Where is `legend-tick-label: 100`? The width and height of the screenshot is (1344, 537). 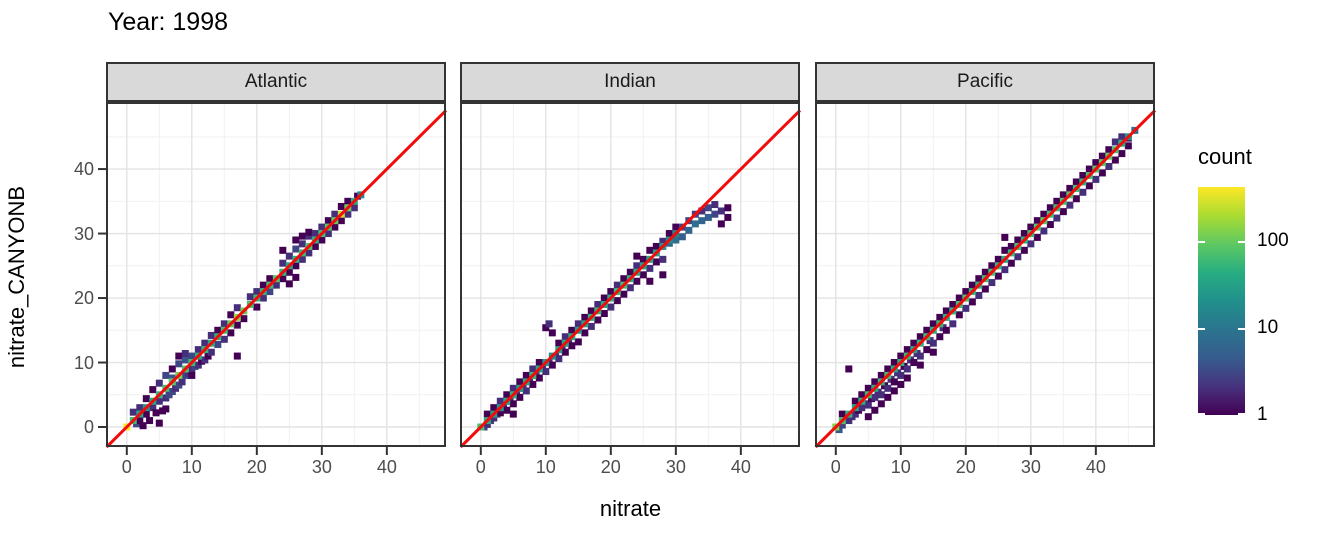
legend-tick-label: 100 is located at coordinates (1273, 241).